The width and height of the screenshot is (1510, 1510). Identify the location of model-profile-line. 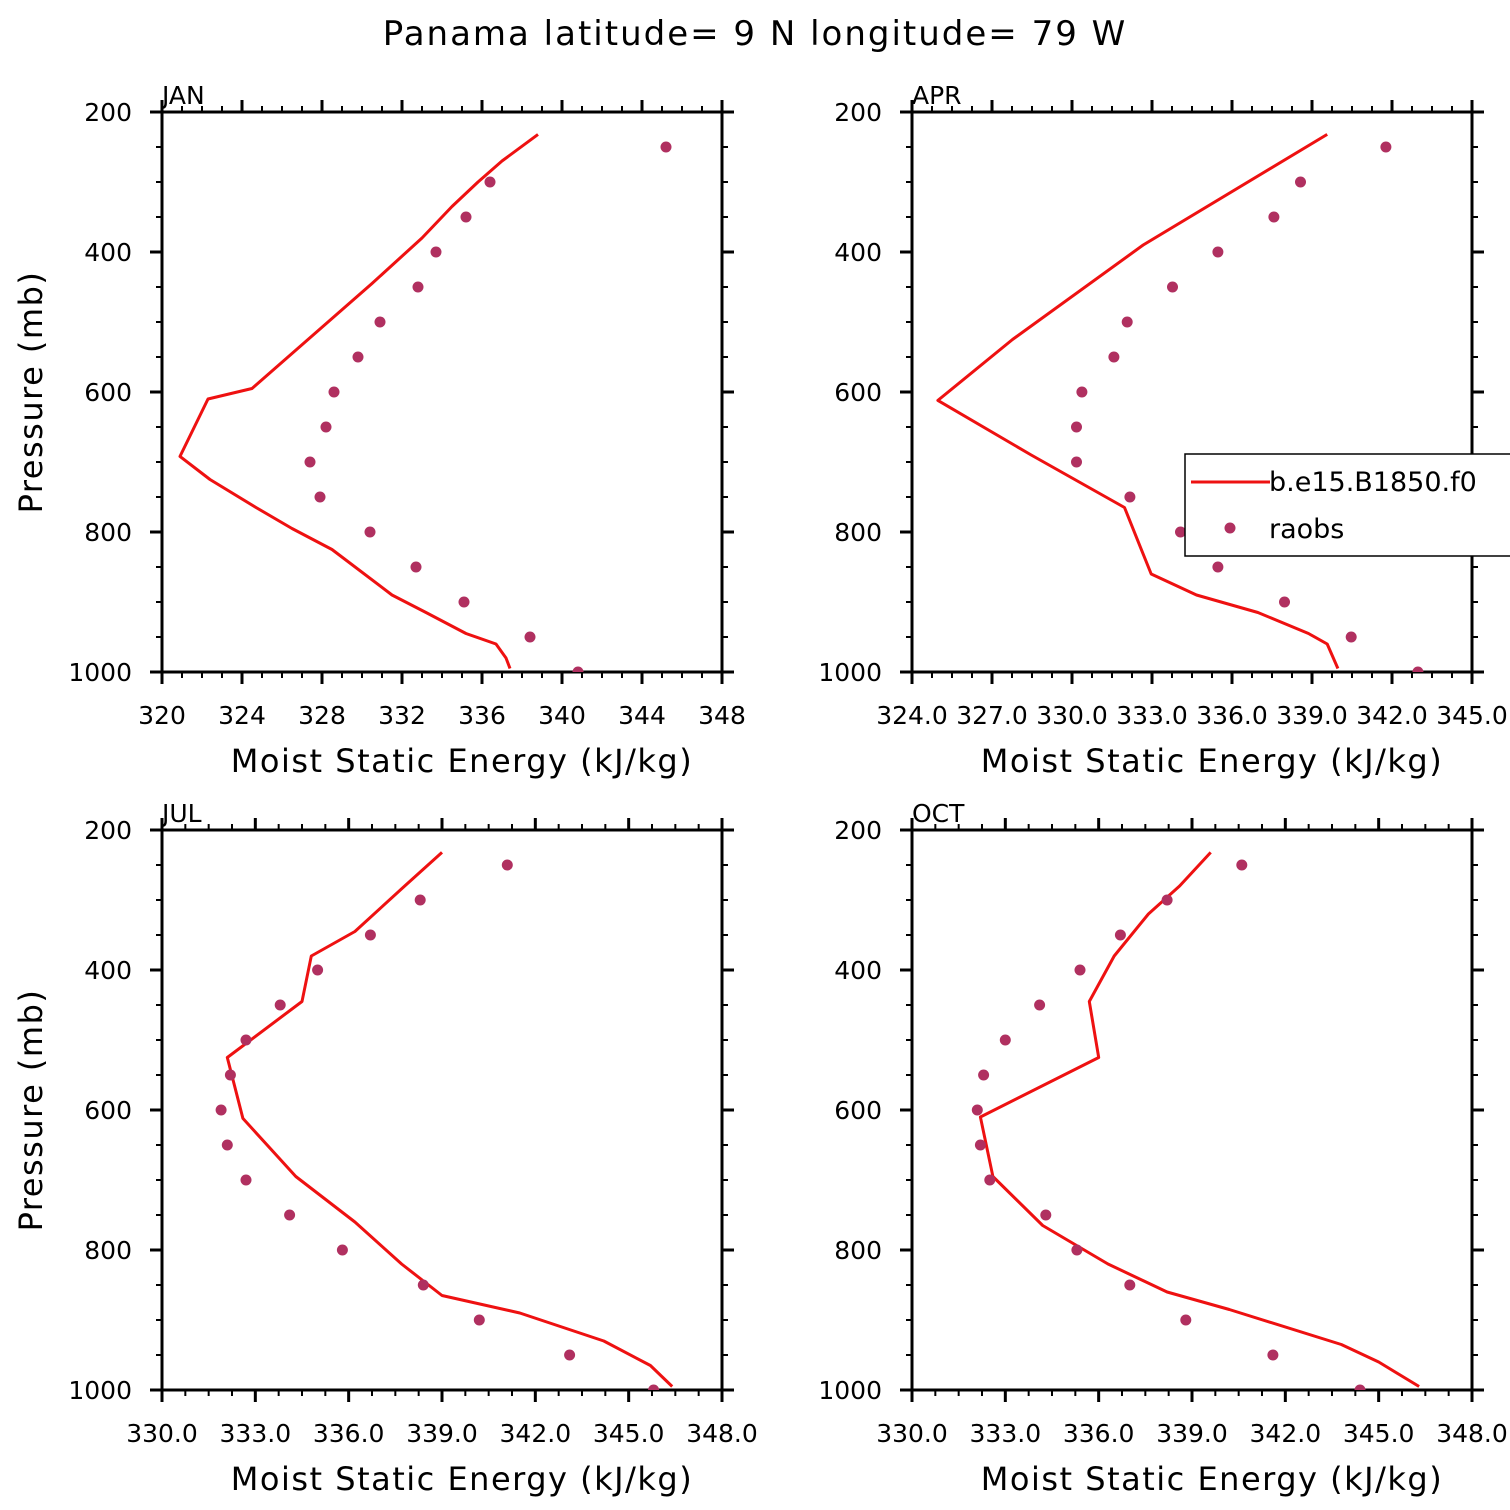
(1138, 401).